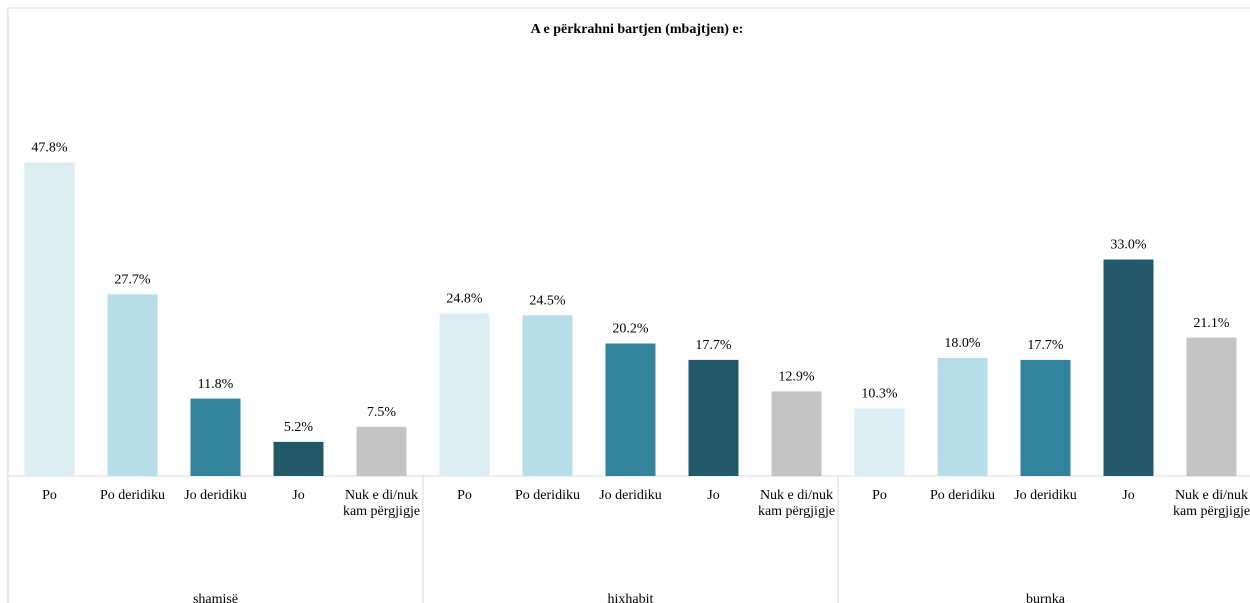 The width and height of the screenshot is (1250, 603). What do you see at coordinates (637, 29) in the screenshot?
I see `chart-title: A e përkrahni bartjen (mbajtjen) e:` at bounding box center [637, 29].